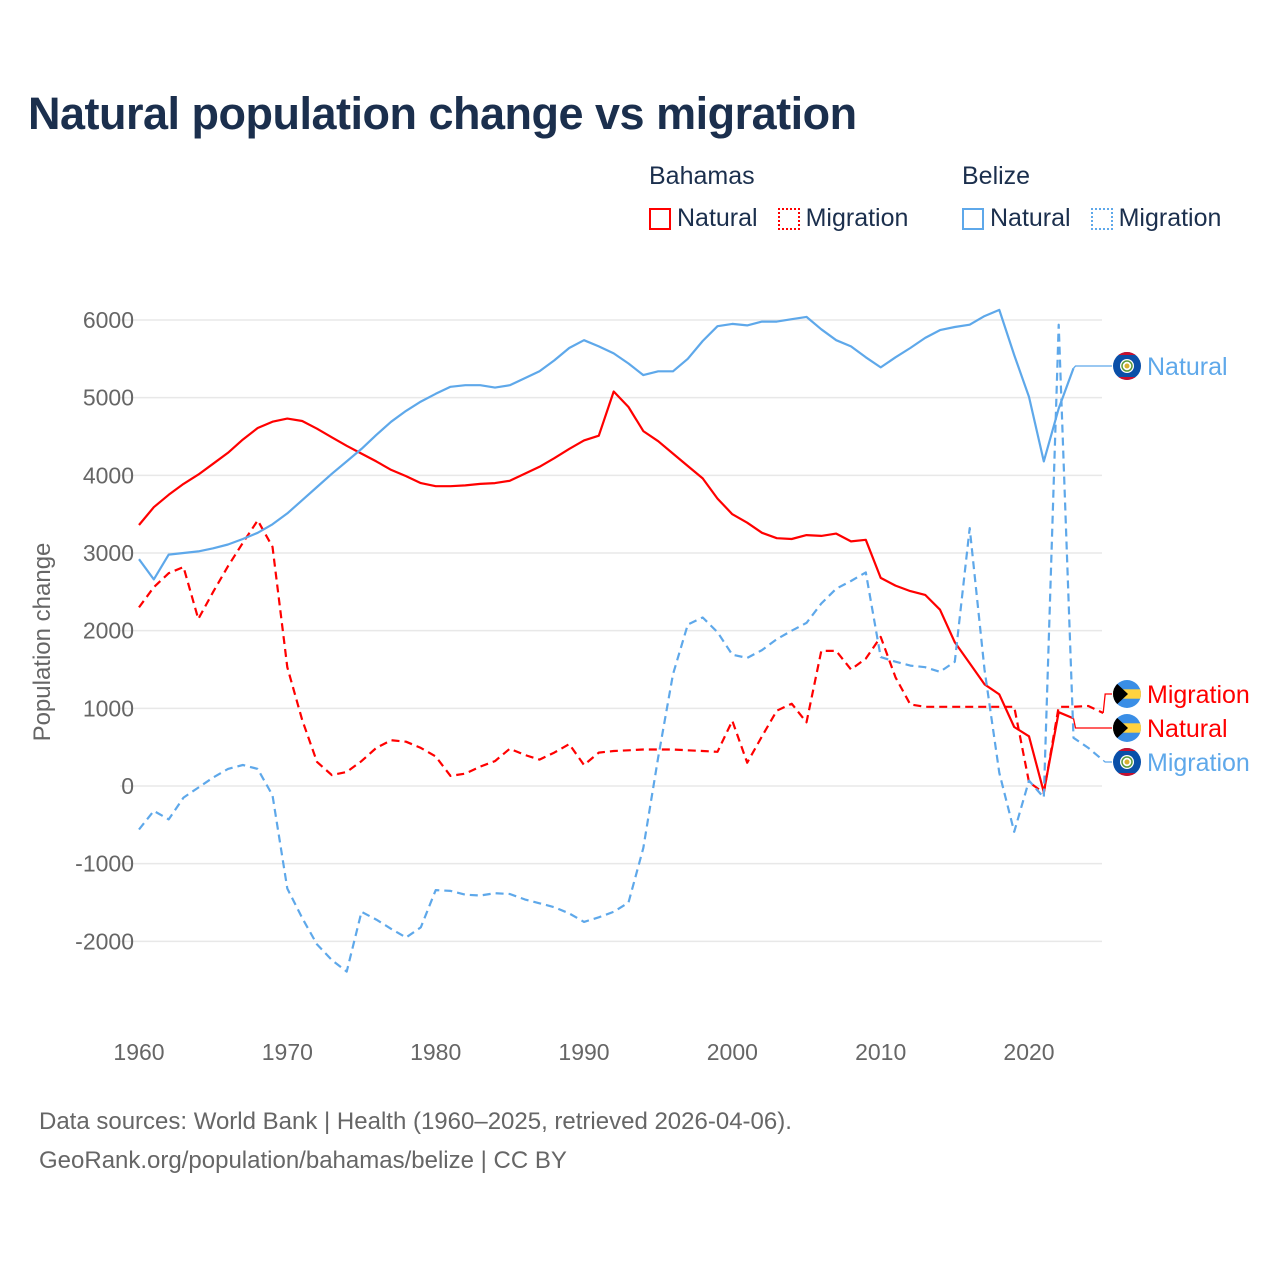  I want to click on x-tick-label: 1990, so click(583, 1052).